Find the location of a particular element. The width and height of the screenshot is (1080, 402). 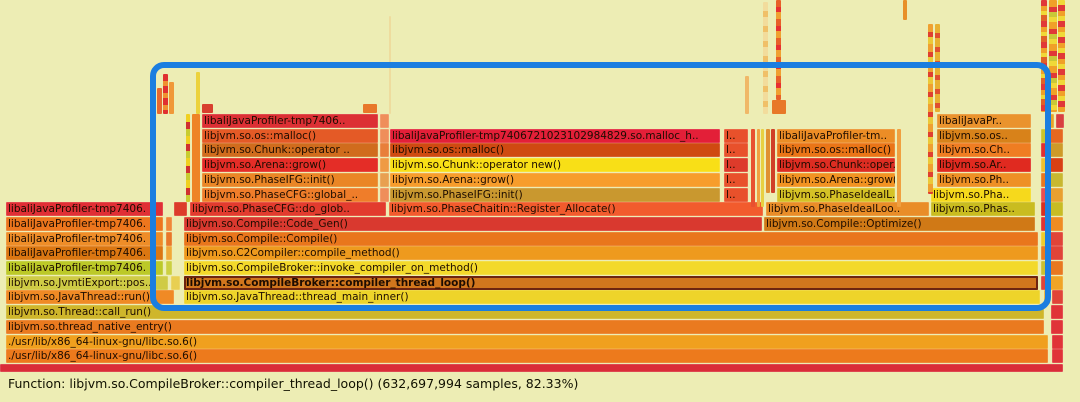

flame-frame: libaliJavaPr.. is located at coordinates (984, 121).